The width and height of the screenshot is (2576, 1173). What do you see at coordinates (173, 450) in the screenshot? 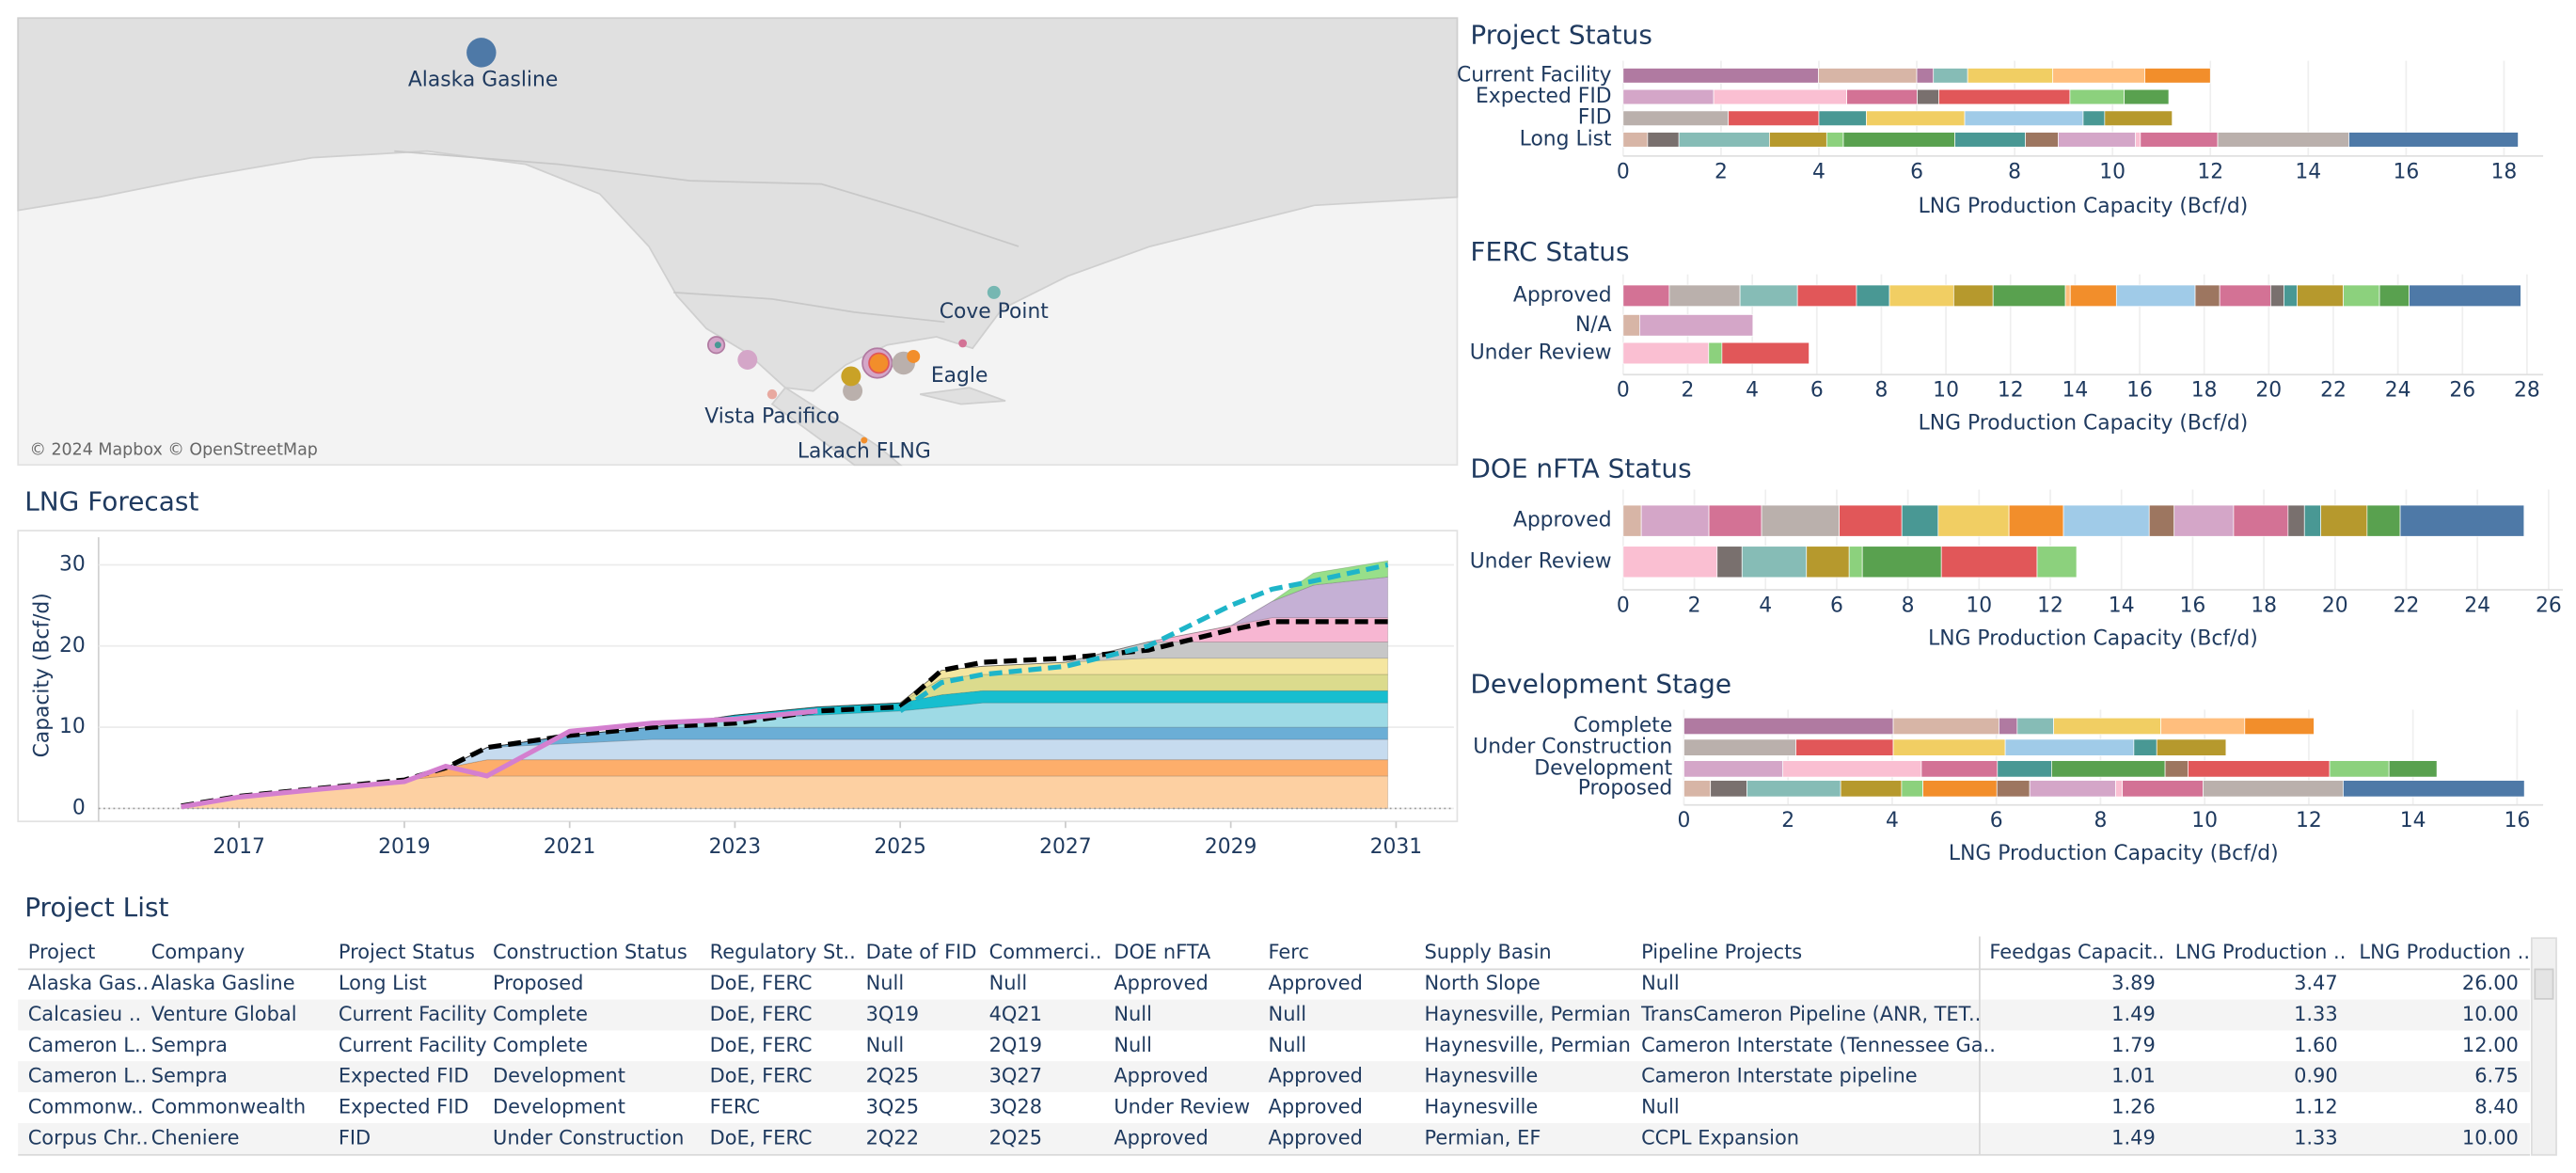
I see `map-attribution: © 2024 Mapbox © OpenStreetMap` at bounding box center [173, 450].